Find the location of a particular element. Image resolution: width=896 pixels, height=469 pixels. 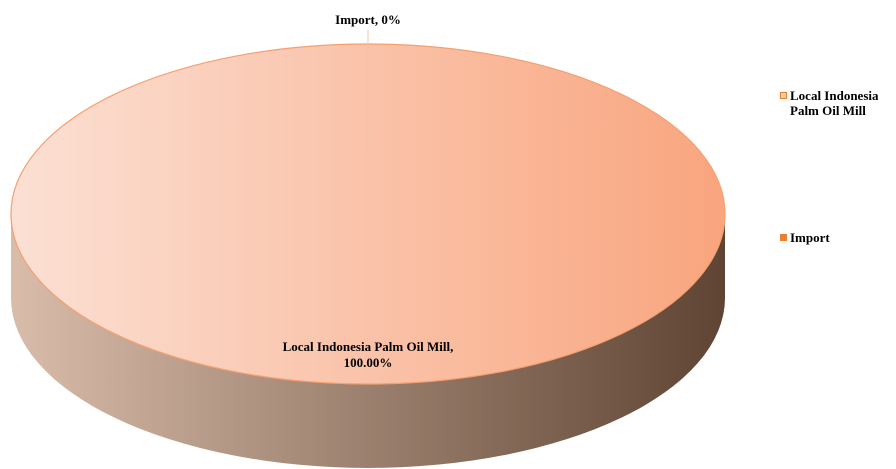

legend-label-local-mill-line1: Local Indonesia is located at coordinates (834, 95).